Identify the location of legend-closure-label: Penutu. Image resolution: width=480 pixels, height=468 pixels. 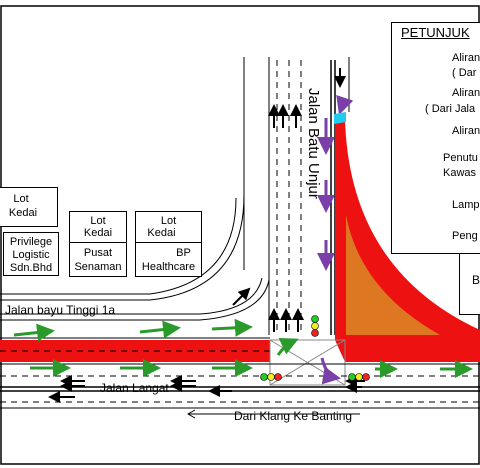
(460, 158).